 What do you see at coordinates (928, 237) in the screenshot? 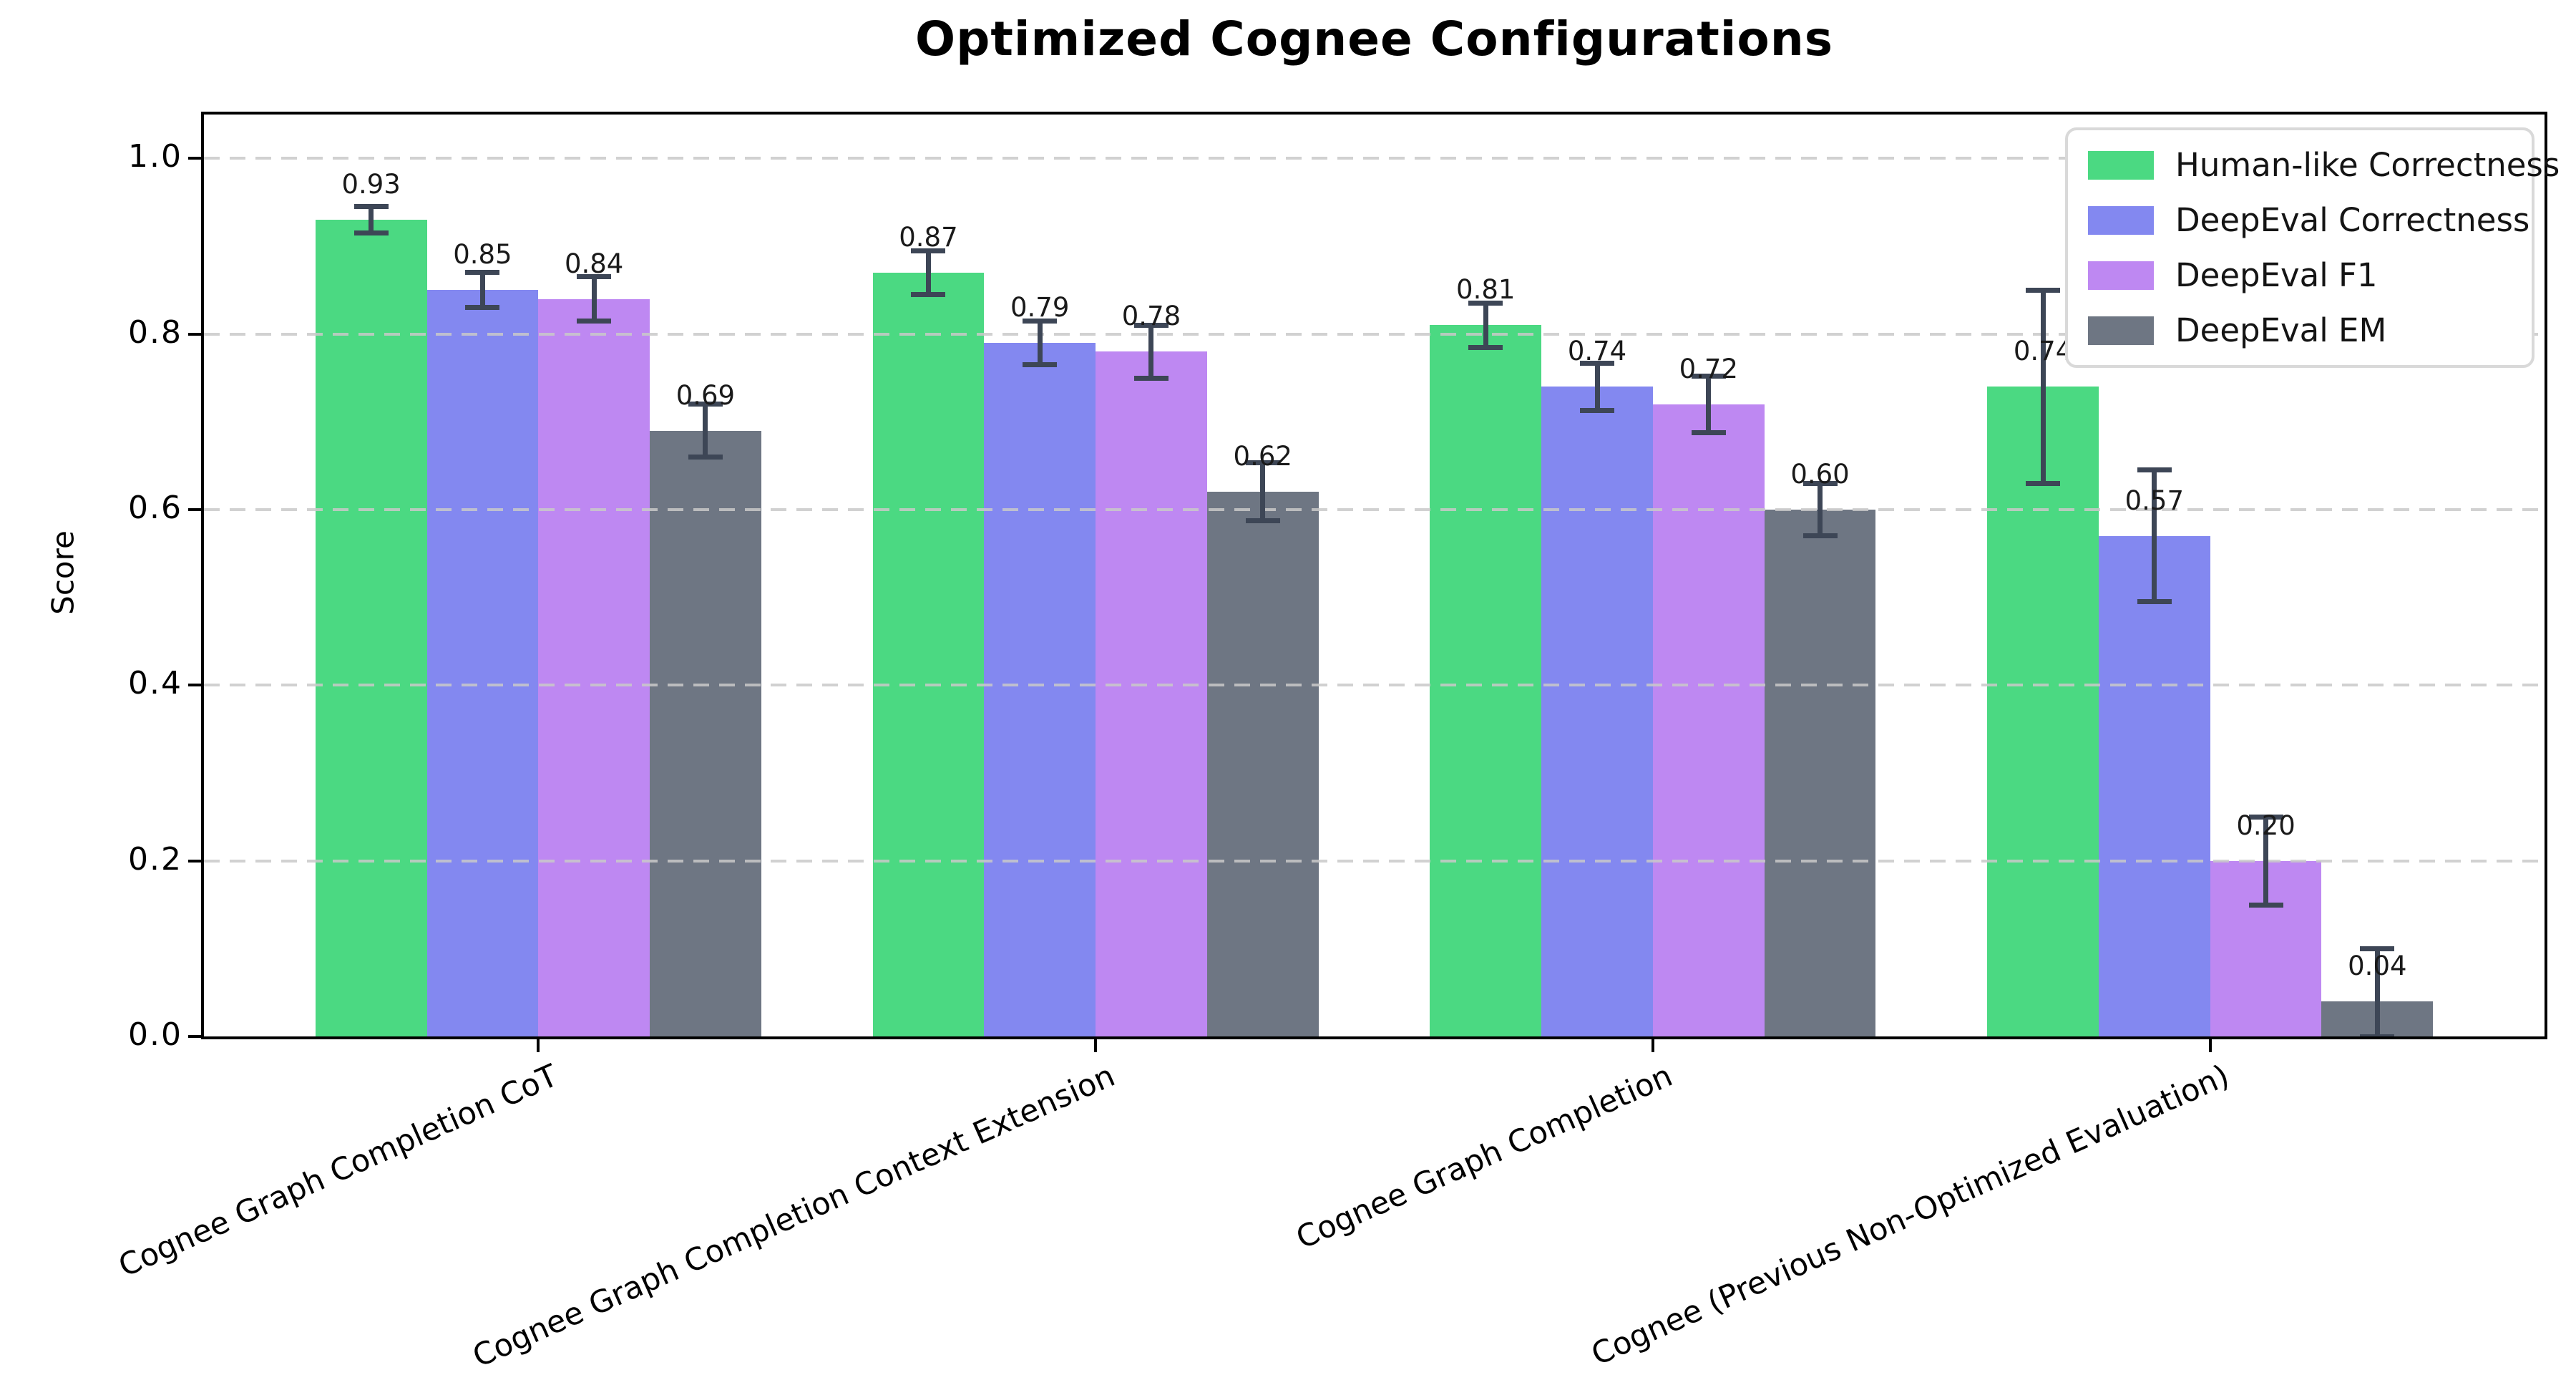
I see `bar-value-label: 0.87` at bounding box center [928, 237].